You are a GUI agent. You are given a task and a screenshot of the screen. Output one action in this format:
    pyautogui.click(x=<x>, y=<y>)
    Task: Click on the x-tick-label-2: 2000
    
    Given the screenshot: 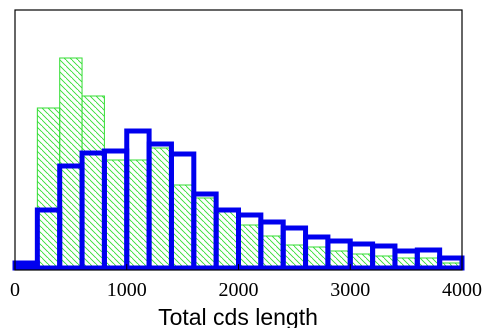 What is the action you would take?
    pyautogui.click(x=239, y=290)
    